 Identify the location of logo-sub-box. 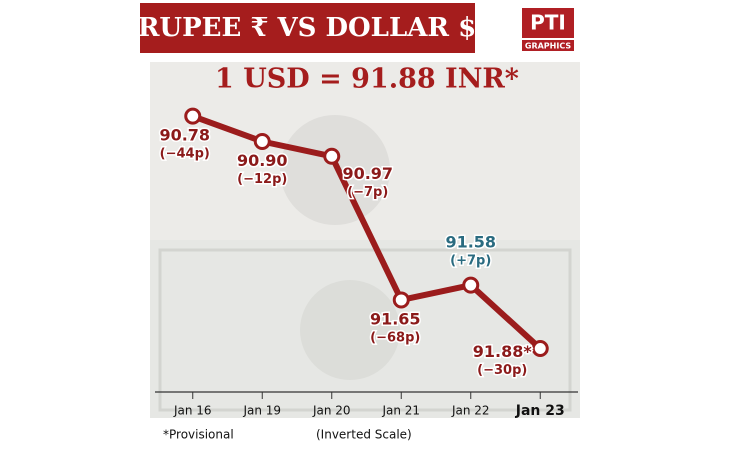
(548, 45).